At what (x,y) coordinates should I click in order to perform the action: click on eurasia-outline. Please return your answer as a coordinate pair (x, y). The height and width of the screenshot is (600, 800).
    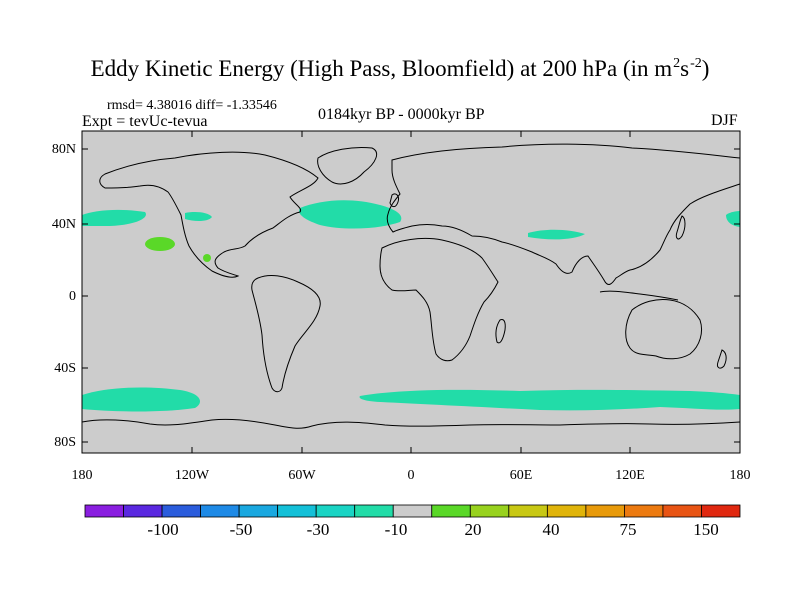
    Looking at the image, I should click on (563, 214).